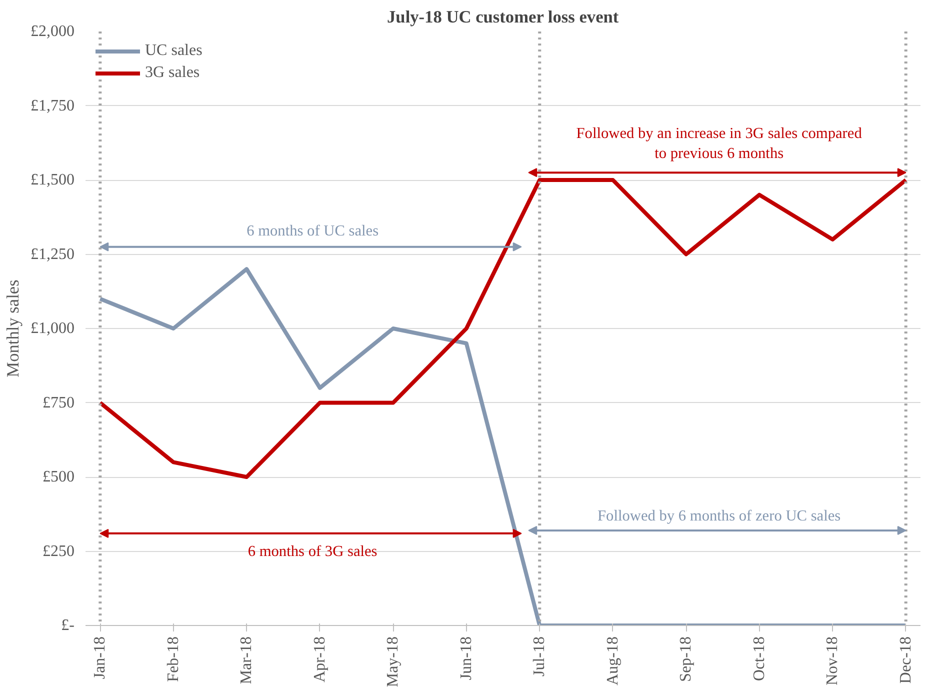  Describe the element at coordinates (686, 659) in the screenshot. I see `x-tick-label: Sep-18` at that location.